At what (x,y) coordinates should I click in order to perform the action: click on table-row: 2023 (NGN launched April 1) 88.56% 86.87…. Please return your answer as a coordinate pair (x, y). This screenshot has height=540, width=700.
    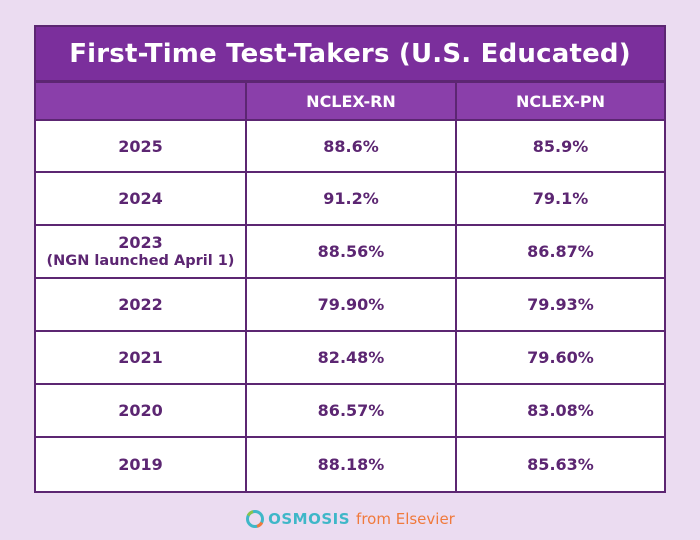
    Looking at the image, I should click on (350, 251).